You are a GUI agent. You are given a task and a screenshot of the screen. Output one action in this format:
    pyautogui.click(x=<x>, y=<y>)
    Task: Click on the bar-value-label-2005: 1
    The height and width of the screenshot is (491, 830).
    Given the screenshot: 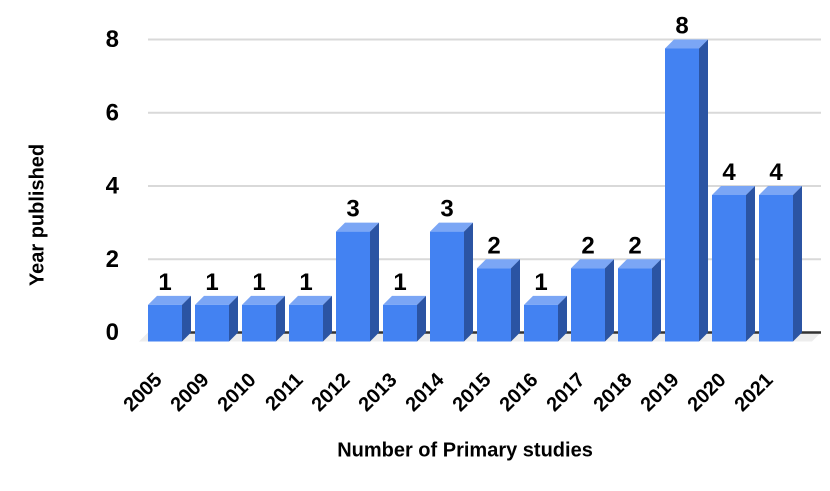 What is the action you would take?
    pyautogui.click(x=164, y=282)
    